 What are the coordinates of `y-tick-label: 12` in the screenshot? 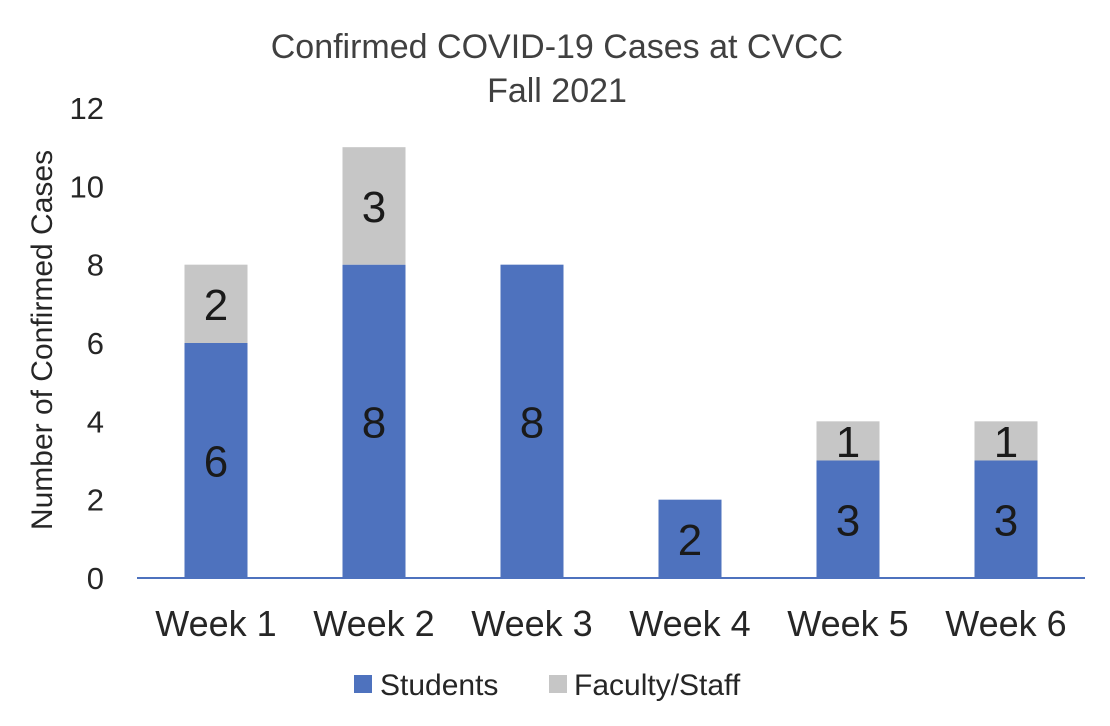 It's located at (87, 108).